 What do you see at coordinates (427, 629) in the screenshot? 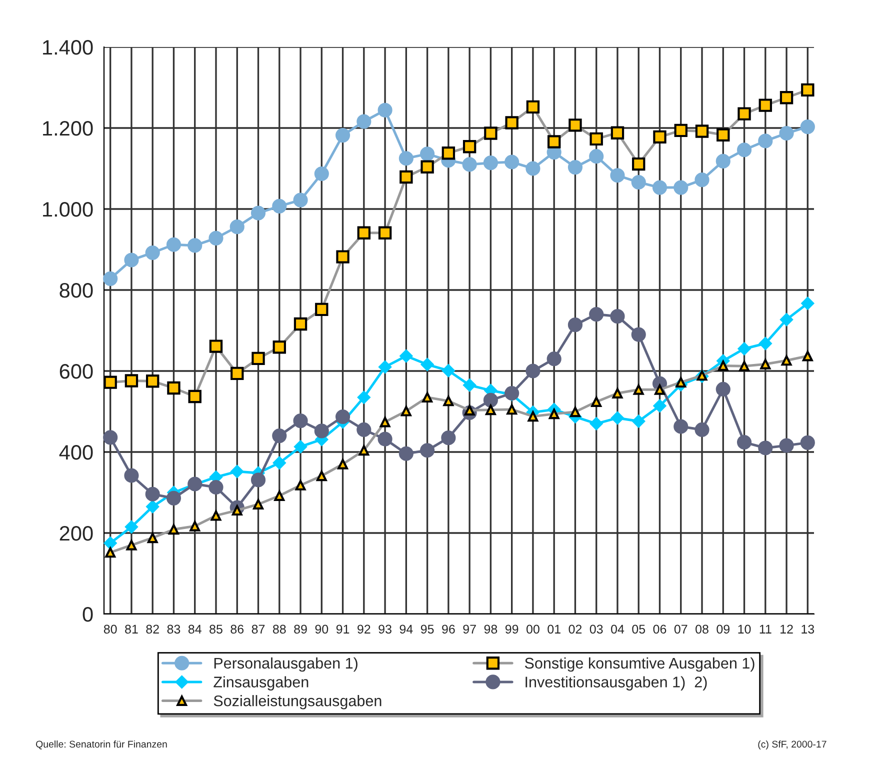
I see `x-tick-label: 95` at bounding box center [427, 629].